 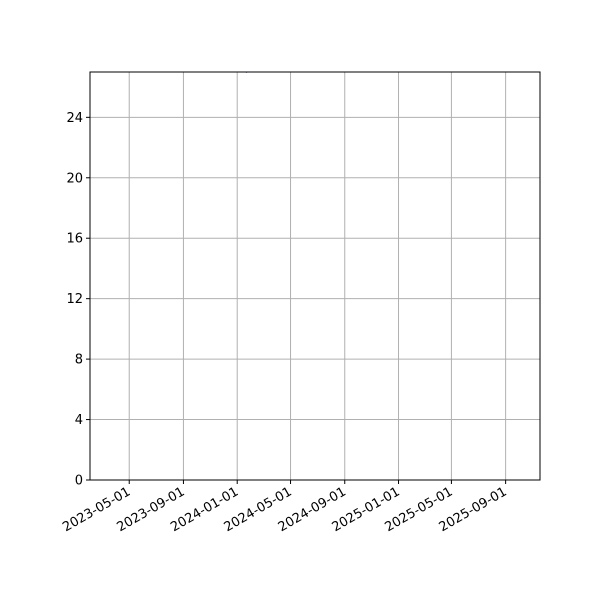 I want to click on y-tick-label: 4, so click(x=79, y=420).